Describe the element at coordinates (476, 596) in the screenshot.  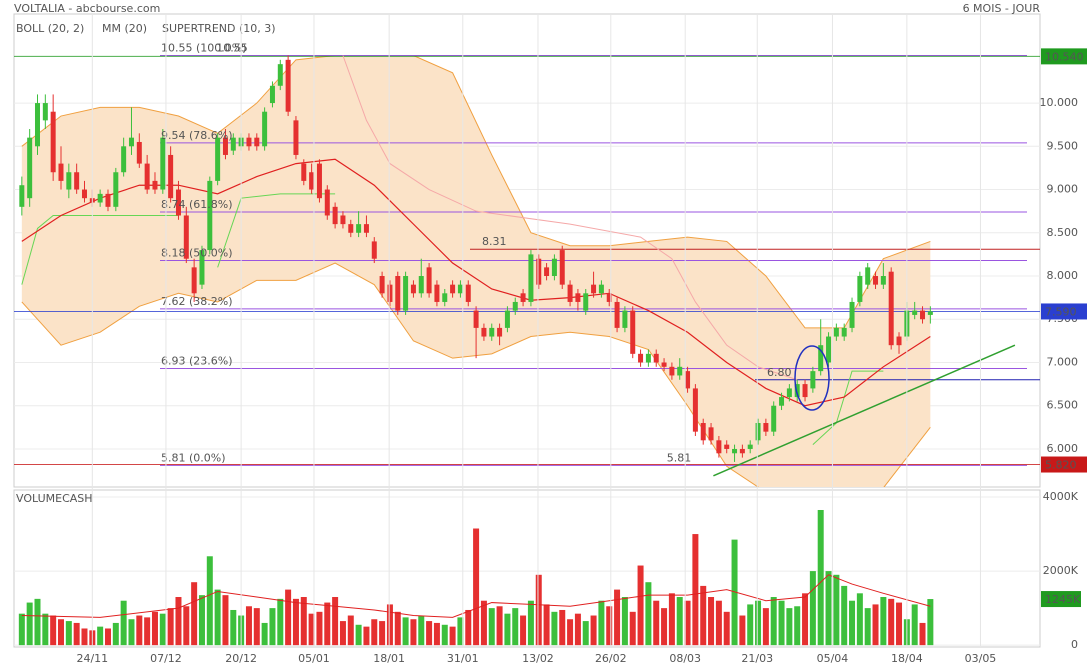
I see `volume-ma-line` at that location.